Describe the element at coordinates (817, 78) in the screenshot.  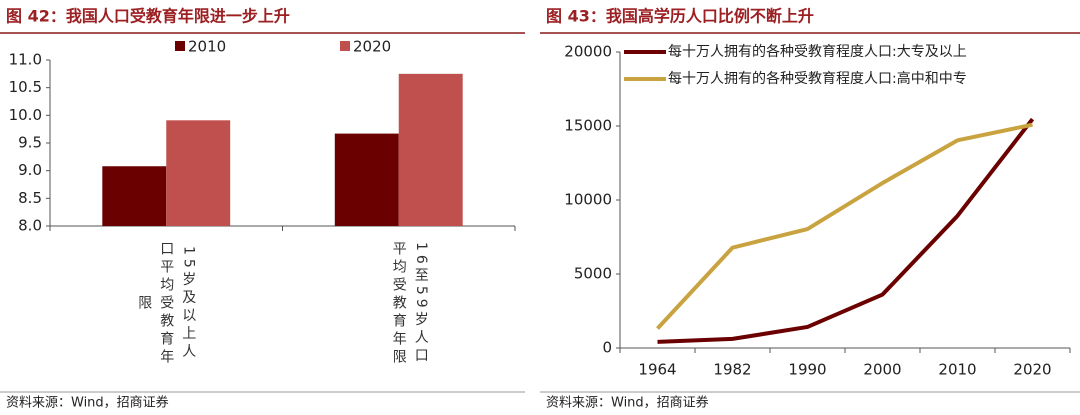
I see `legend-label: 每十万人拥有的各种受教育程度人口:高中和中专` at that location.